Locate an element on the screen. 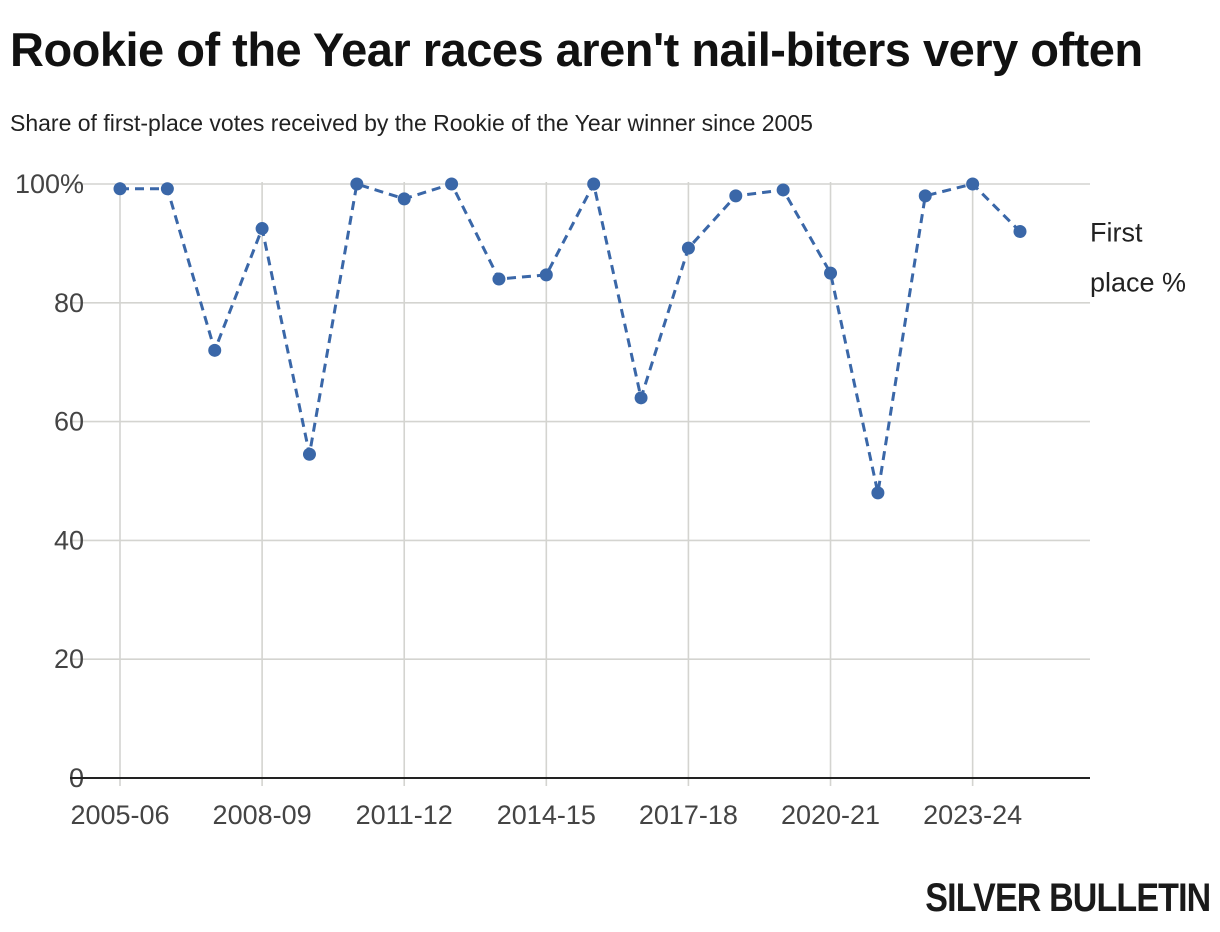 The height and width of the screenshot is (932, 1220). legend: First place % is located at coordinates (1138, 258).